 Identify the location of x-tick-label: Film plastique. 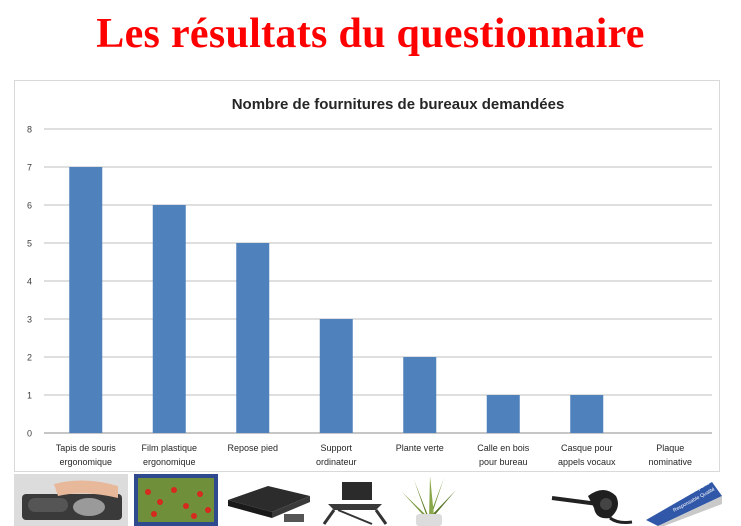
(169, 448).